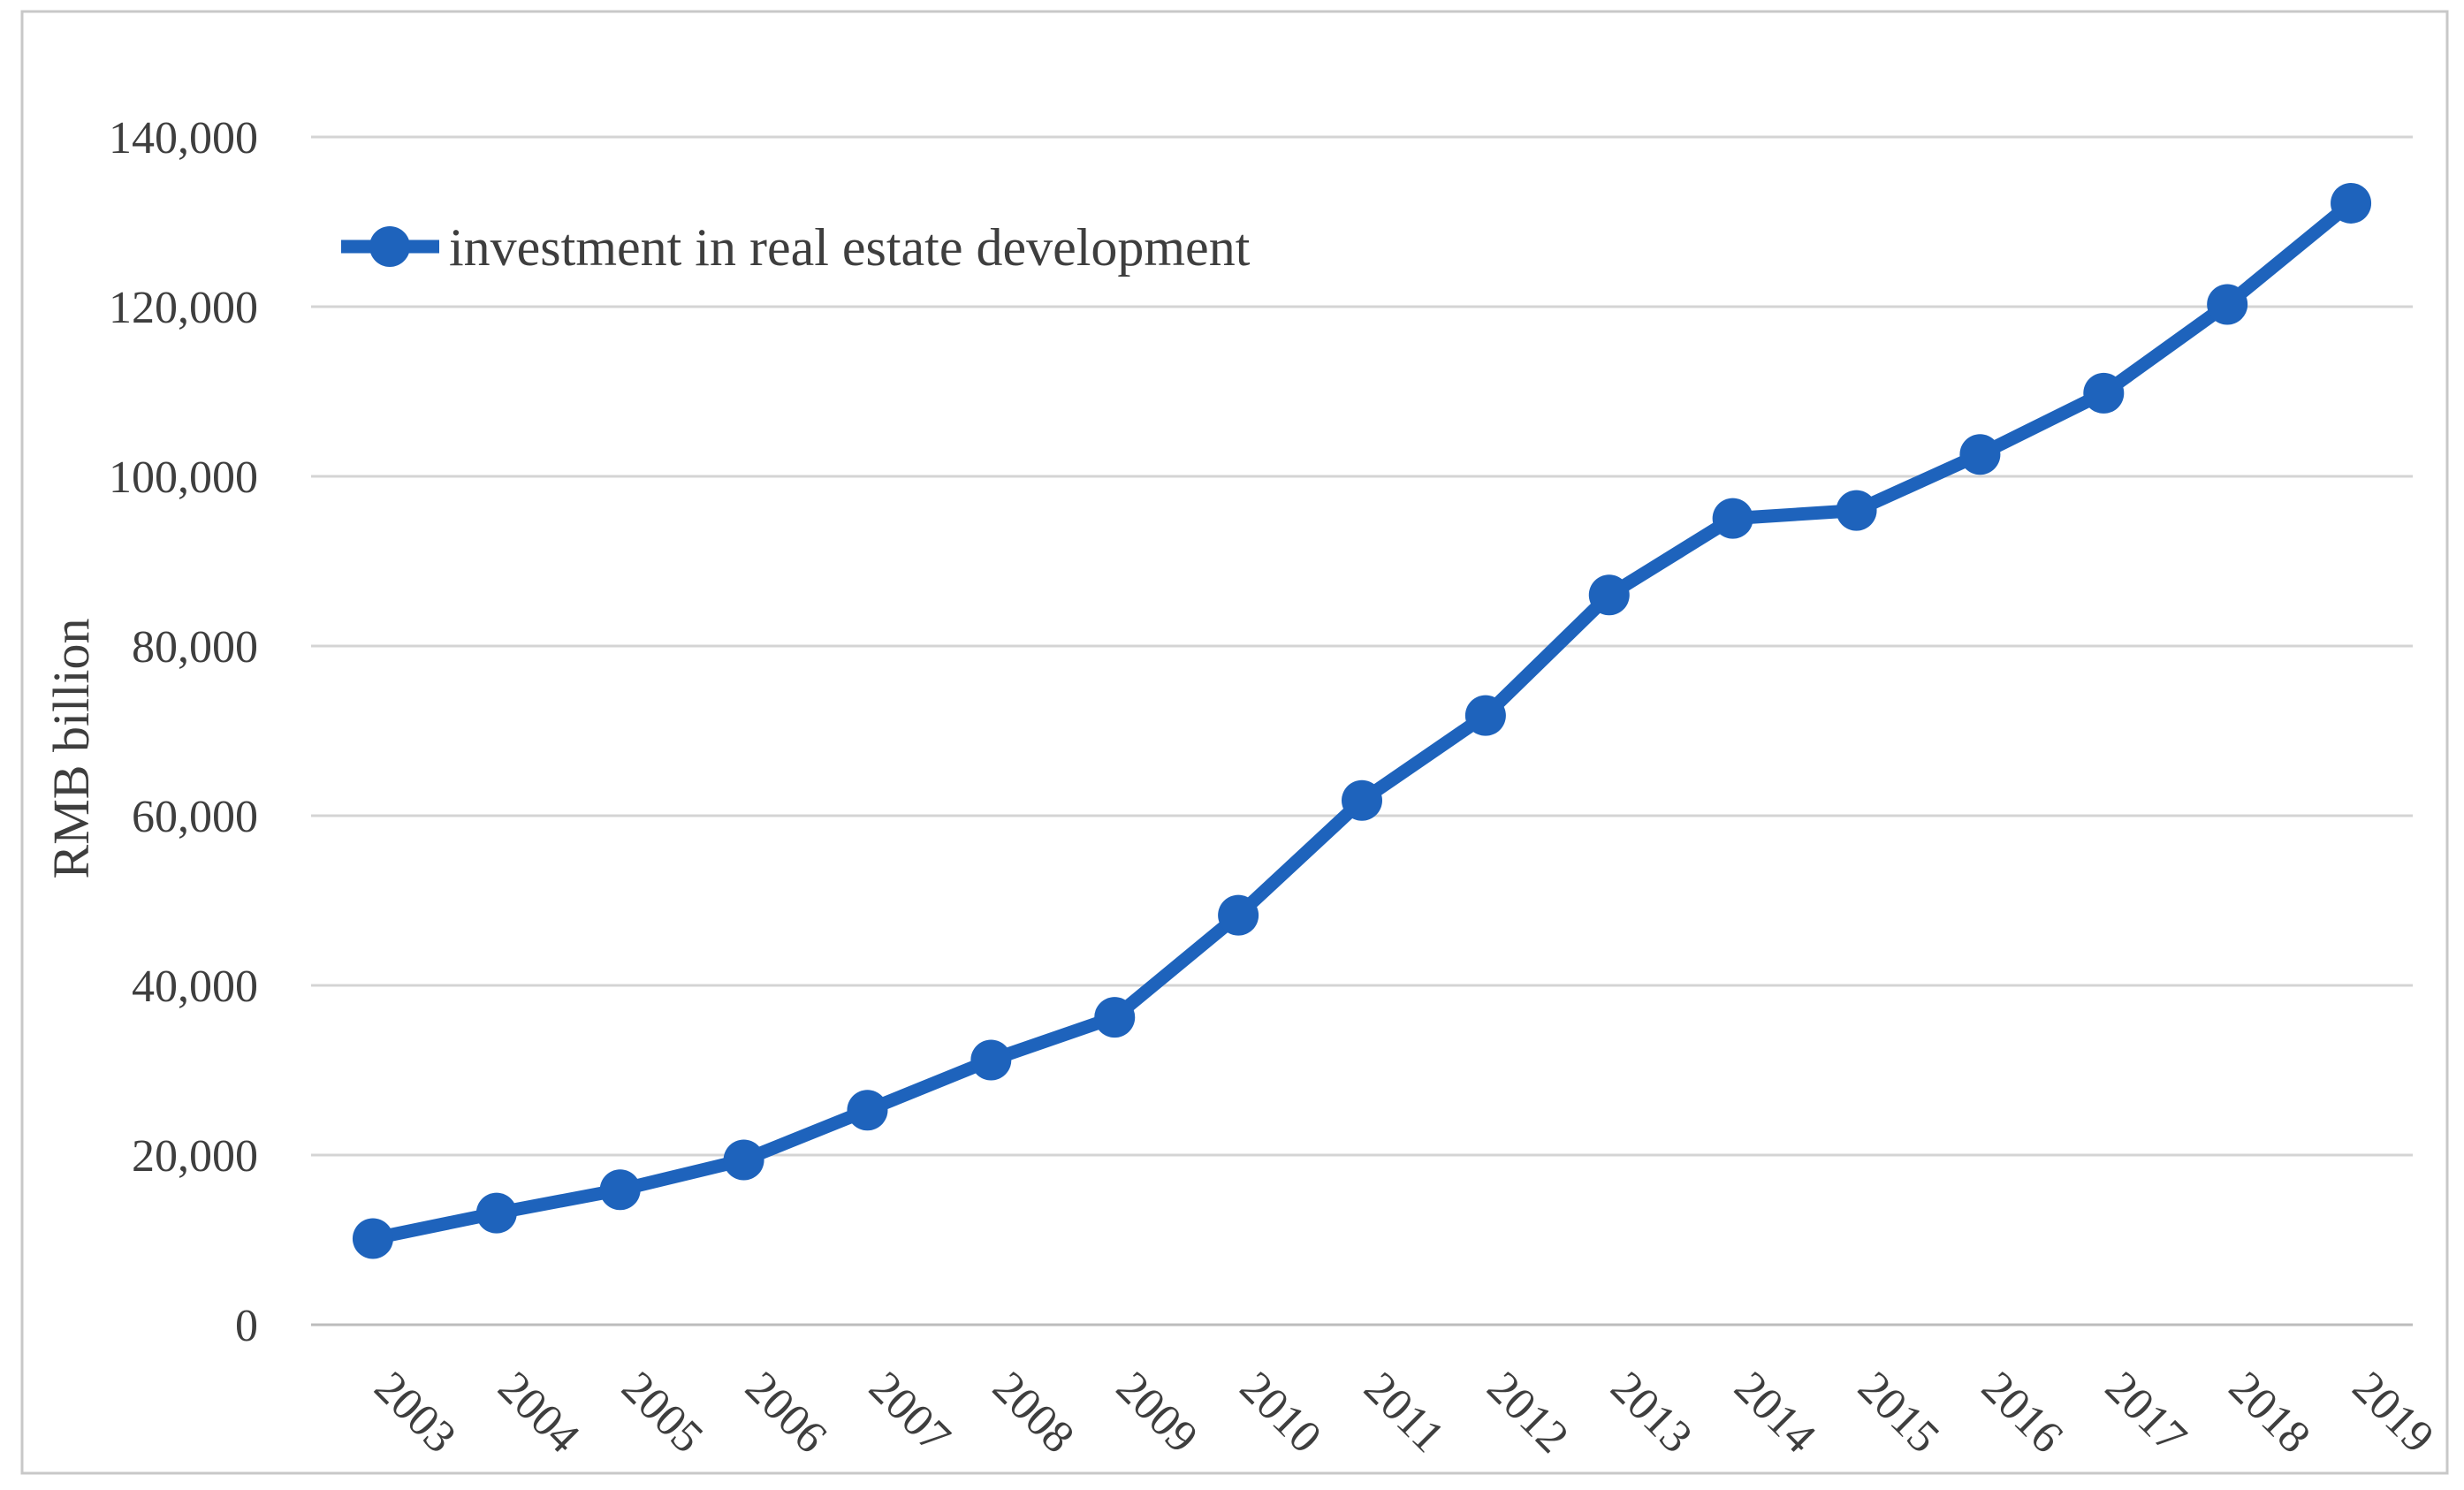  What do you see at coordinates (496, 1213) in the screenshot?
I see `data-point-2004` at bounding box center [496, 1213].